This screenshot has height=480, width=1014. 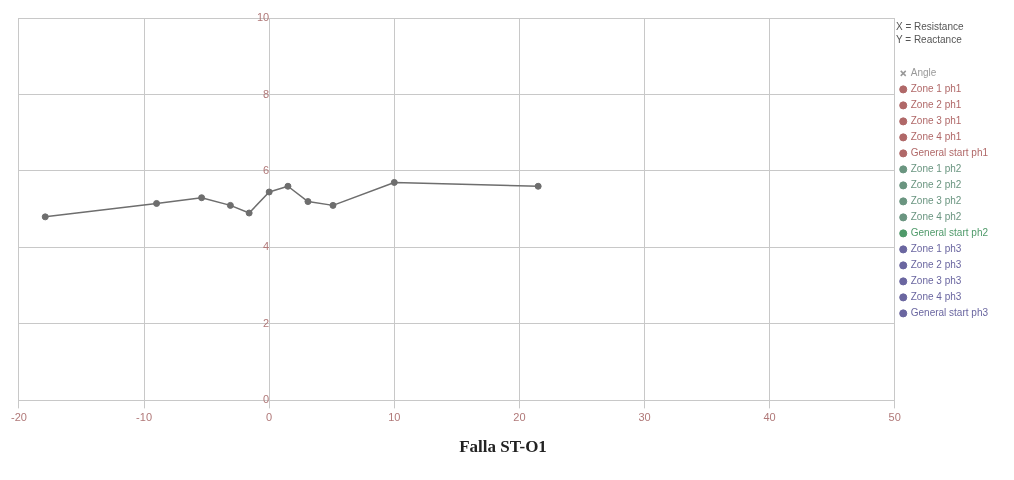 What do you see at coordinates (936, 249) in the screenshot?
I see `legend-label: Zone 1 ph3` at bounding box center [936, 249].